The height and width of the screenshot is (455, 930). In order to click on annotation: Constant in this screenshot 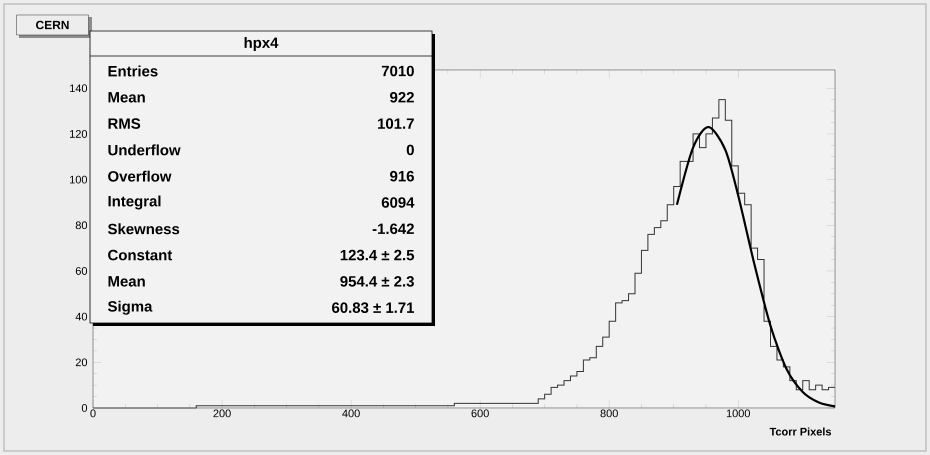, I will do `click(140, 255)`.